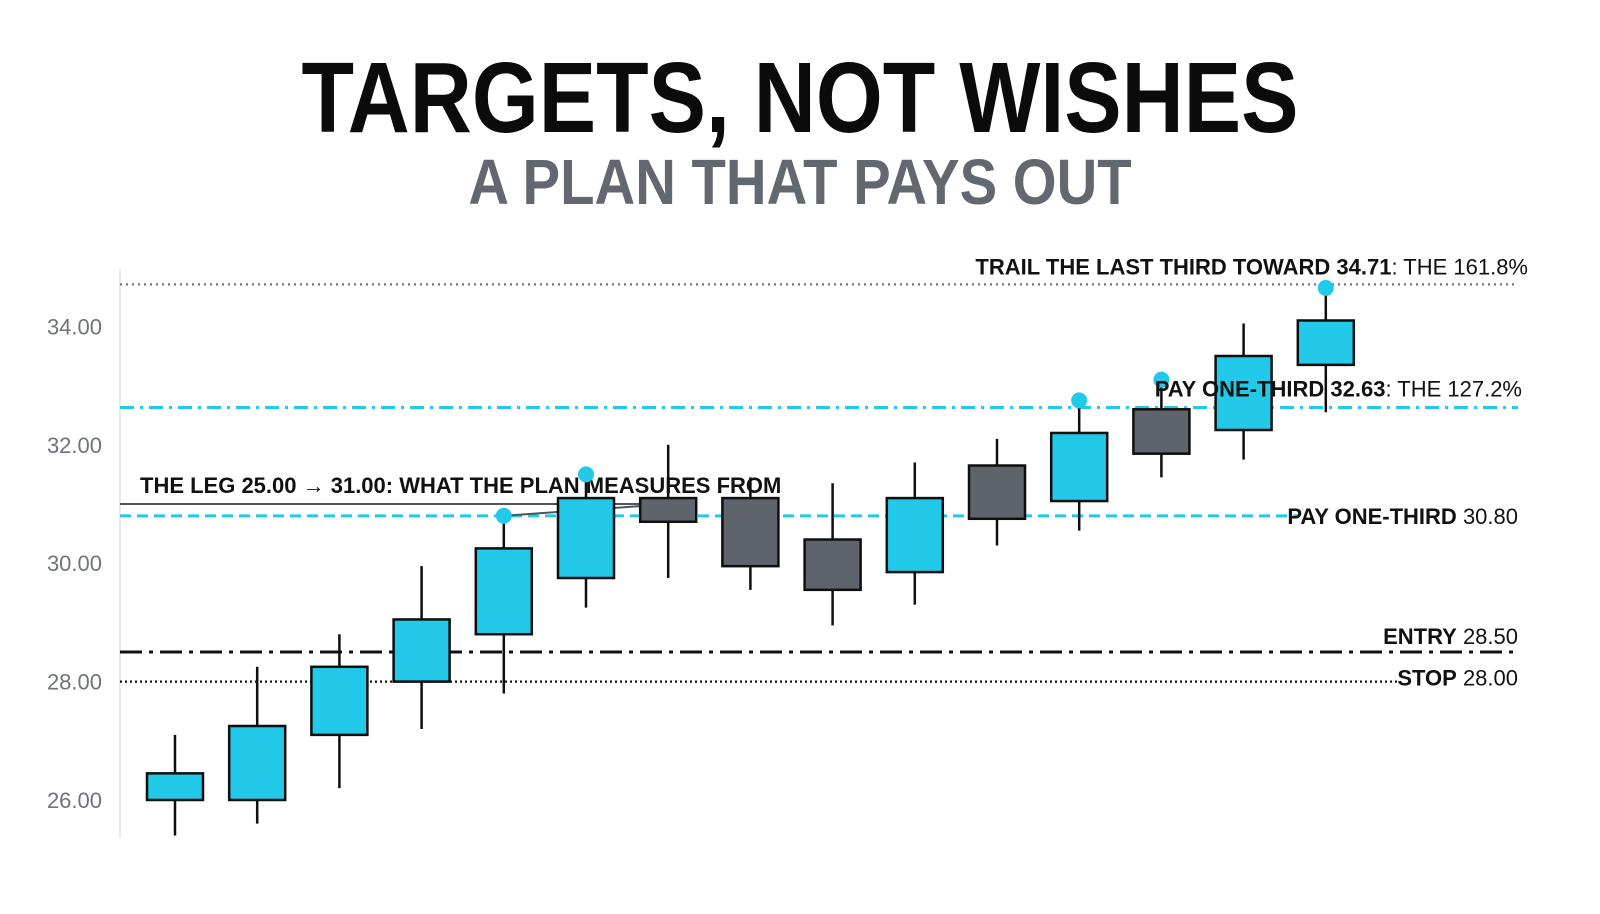 This screenshot has height=914, width=1600. Describe the element at coordinates (1487, 678) in the screenshot. I see `level-label-value: 28.00` at that location.